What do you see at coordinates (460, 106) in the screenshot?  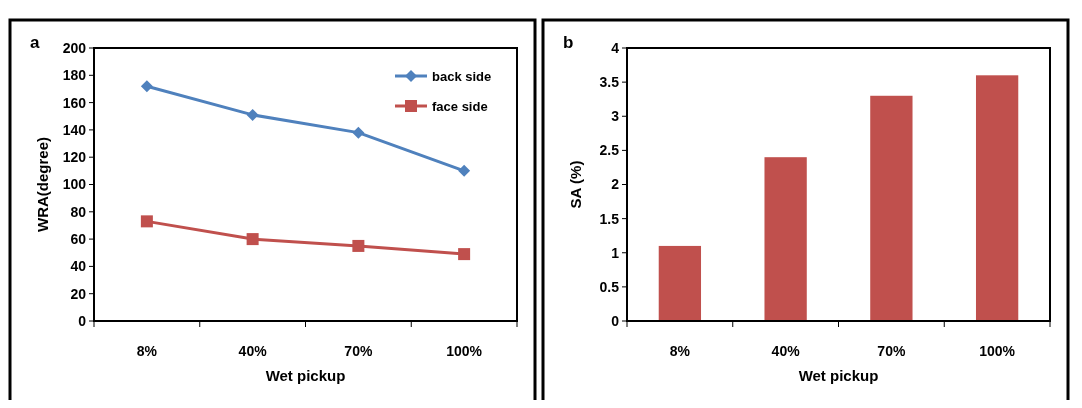 I see `legend-label: face side` at bounding box center [460, 106].